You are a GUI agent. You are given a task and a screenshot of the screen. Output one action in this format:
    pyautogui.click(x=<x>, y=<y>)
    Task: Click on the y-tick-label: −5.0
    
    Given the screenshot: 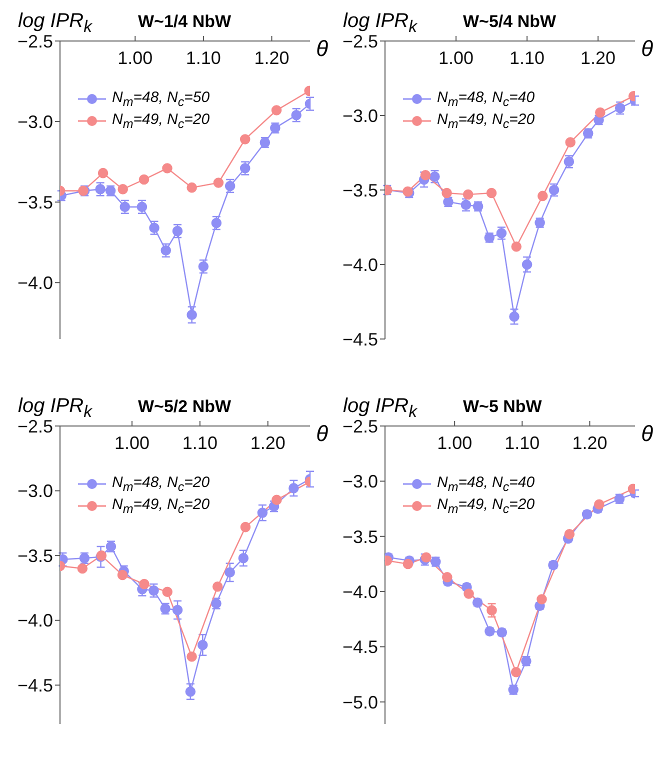 What is the action you would take?
    pyautogui.click(x=360, y=702)
    